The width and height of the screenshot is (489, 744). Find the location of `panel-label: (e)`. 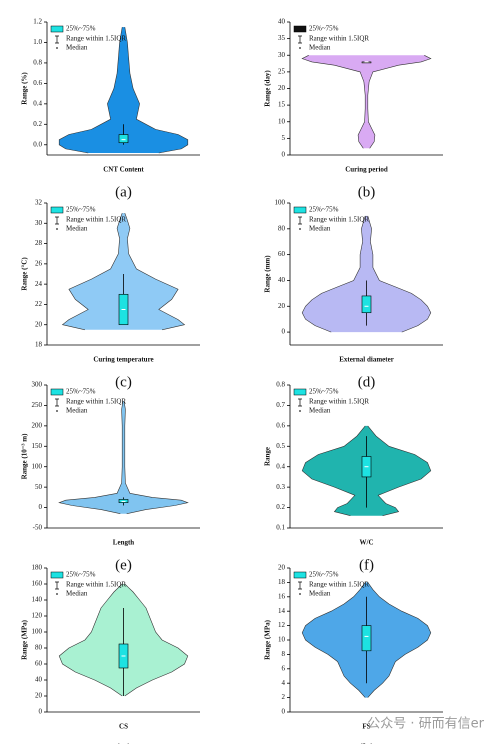

panel-label: (e) is located at coordinates (123, 565).